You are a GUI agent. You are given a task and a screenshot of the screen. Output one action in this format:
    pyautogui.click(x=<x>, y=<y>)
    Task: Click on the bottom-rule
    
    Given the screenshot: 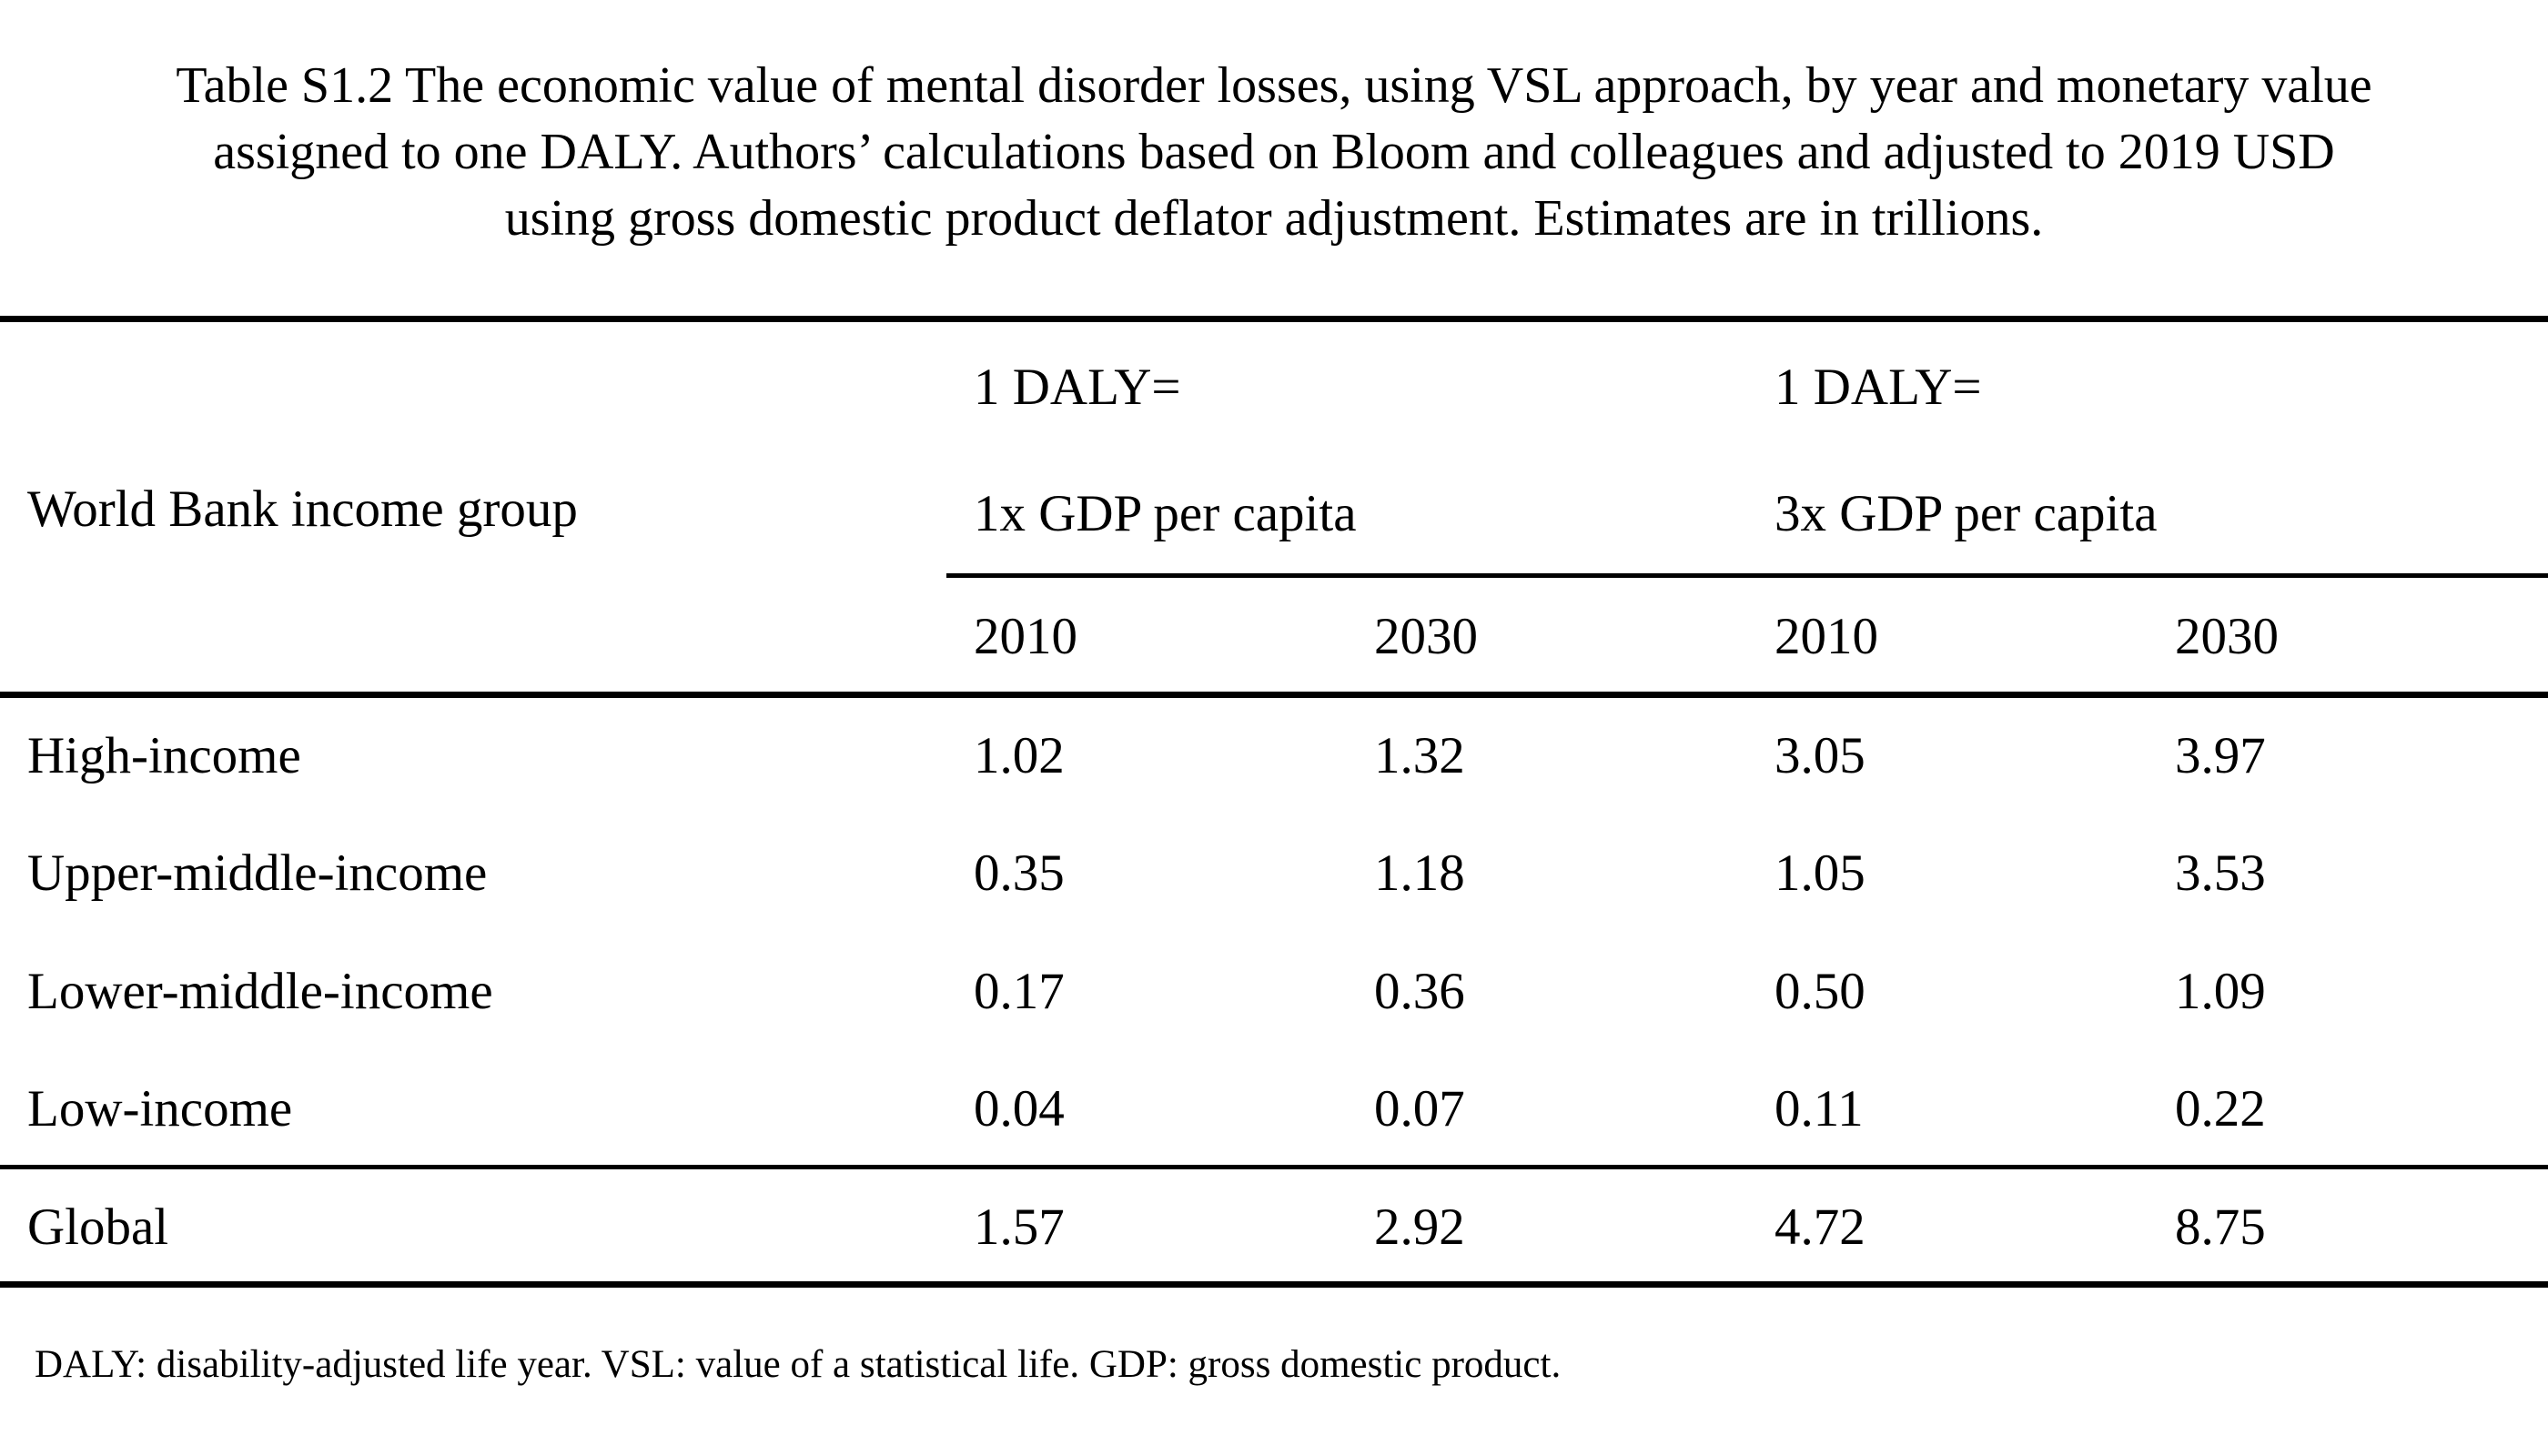 What is the action you would take?
    pyautogui.click(x=1274, y=1285)
    